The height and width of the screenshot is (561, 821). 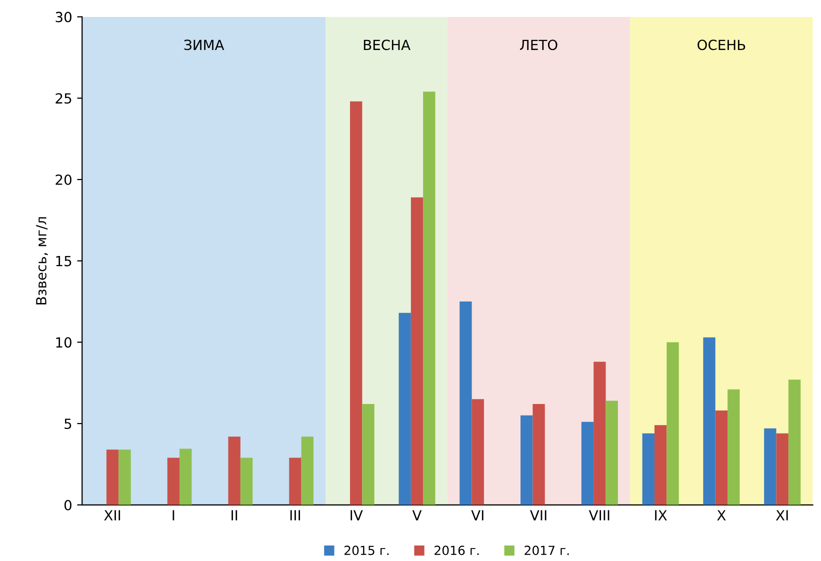 I want to click on y-tick-label: 10, so click(x=64, y=342).